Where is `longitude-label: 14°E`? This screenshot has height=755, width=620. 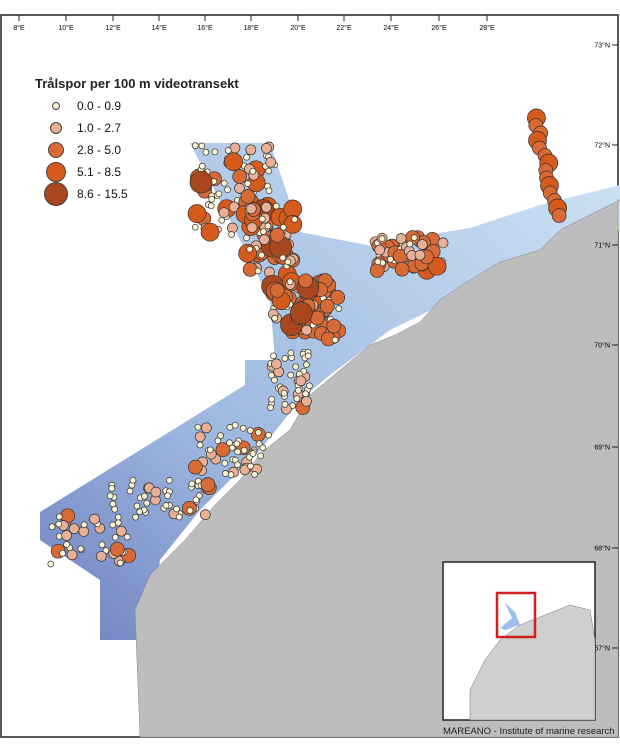
longitude-label: 14°E is located at coordinates (159, 28).